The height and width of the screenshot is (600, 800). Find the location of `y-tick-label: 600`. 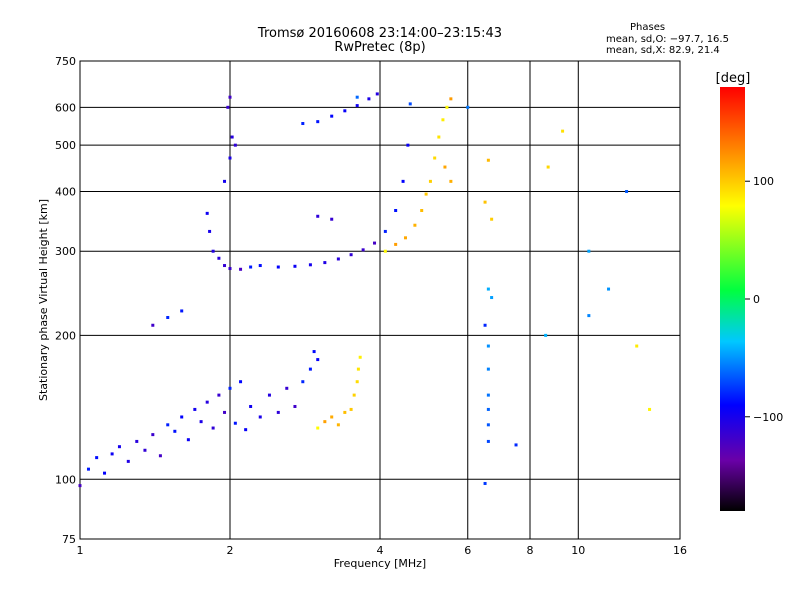

y-tick-label: 600 is located at coordinates (65, 107).